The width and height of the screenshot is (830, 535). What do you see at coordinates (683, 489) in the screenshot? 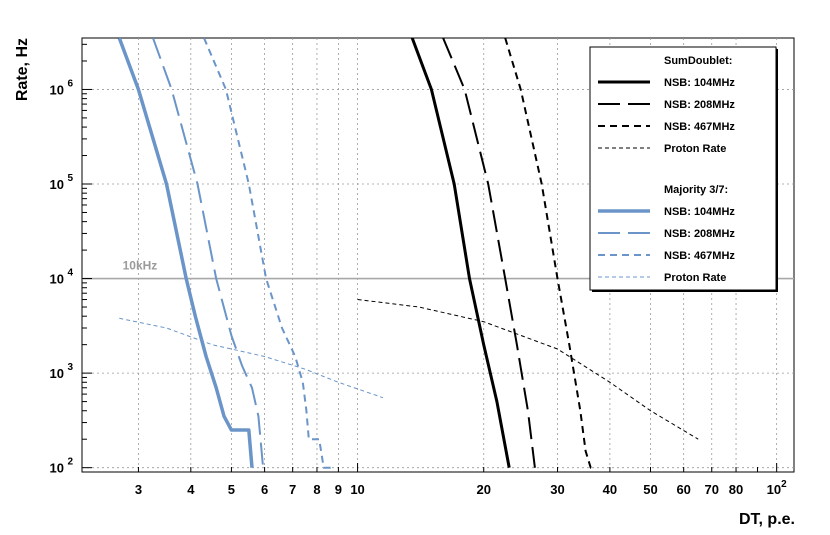
I see `x-tick-label: 60` at bounding box center [683, 489].